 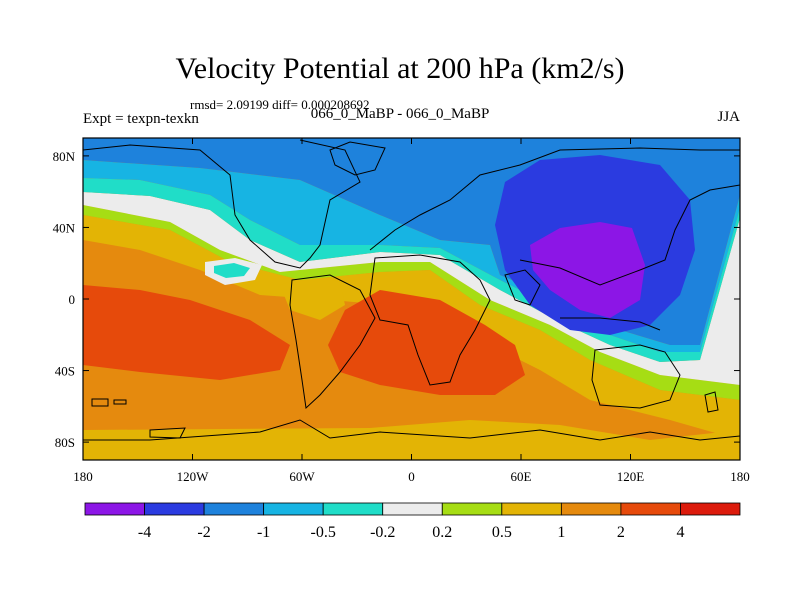 What do you see at coordinates (232, 270) in the screenshot?
I see `contour-band-cyan-patch` at bounding box center [232, 270].